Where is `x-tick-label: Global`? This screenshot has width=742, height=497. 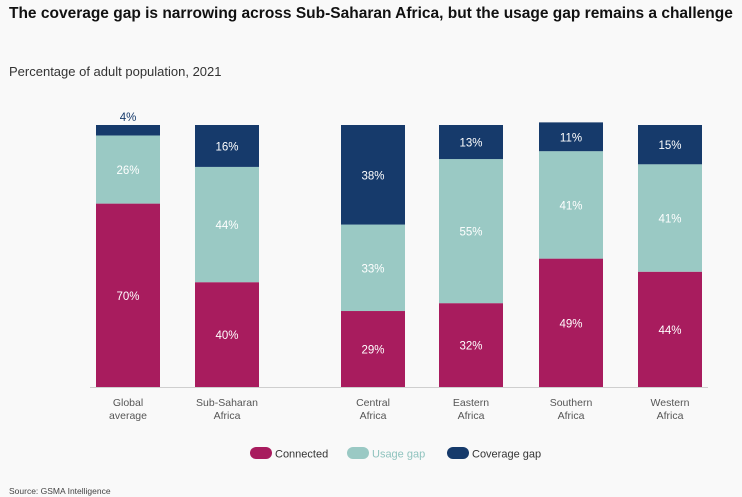
x-tick-label: Global is located at coordinates (128, 403).